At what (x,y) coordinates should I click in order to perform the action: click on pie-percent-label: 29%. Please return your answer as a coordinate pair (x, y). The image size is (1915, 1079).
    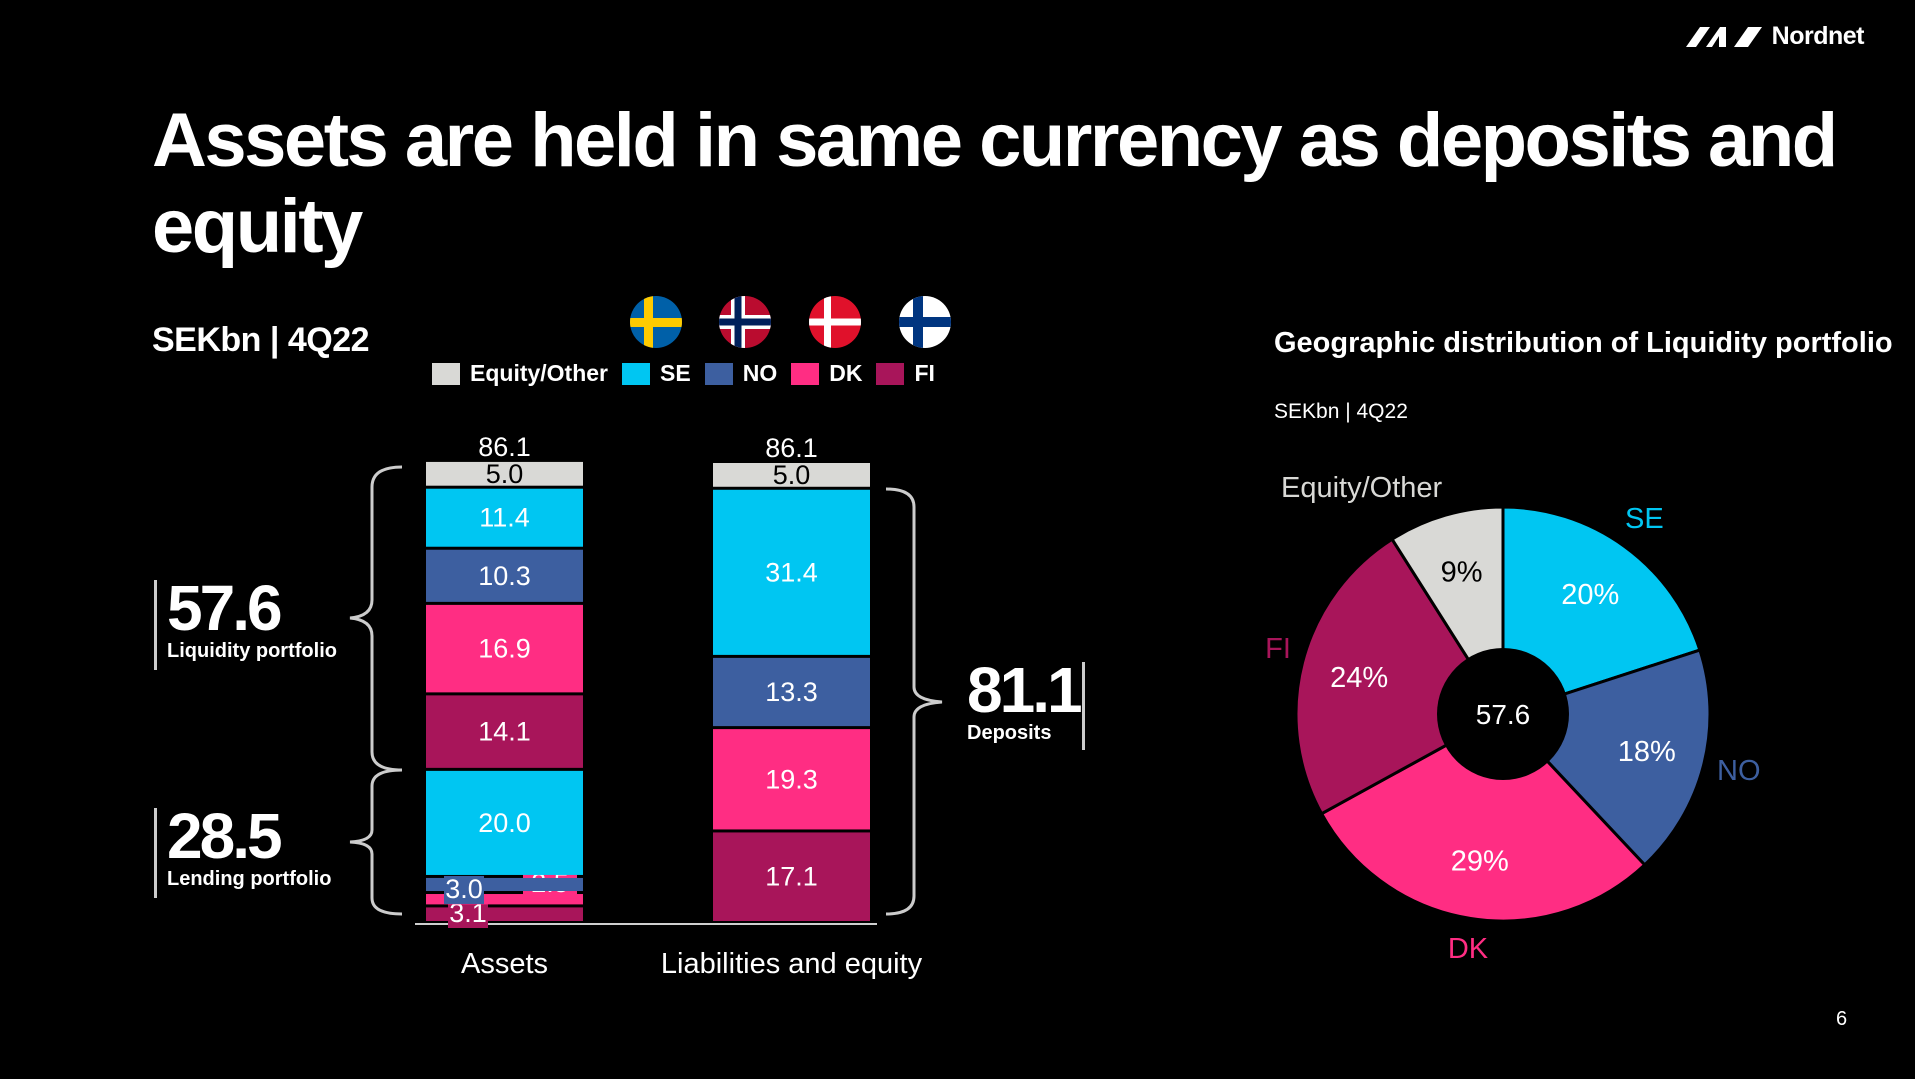
    Looking at the image, I should click on (1480, 862).